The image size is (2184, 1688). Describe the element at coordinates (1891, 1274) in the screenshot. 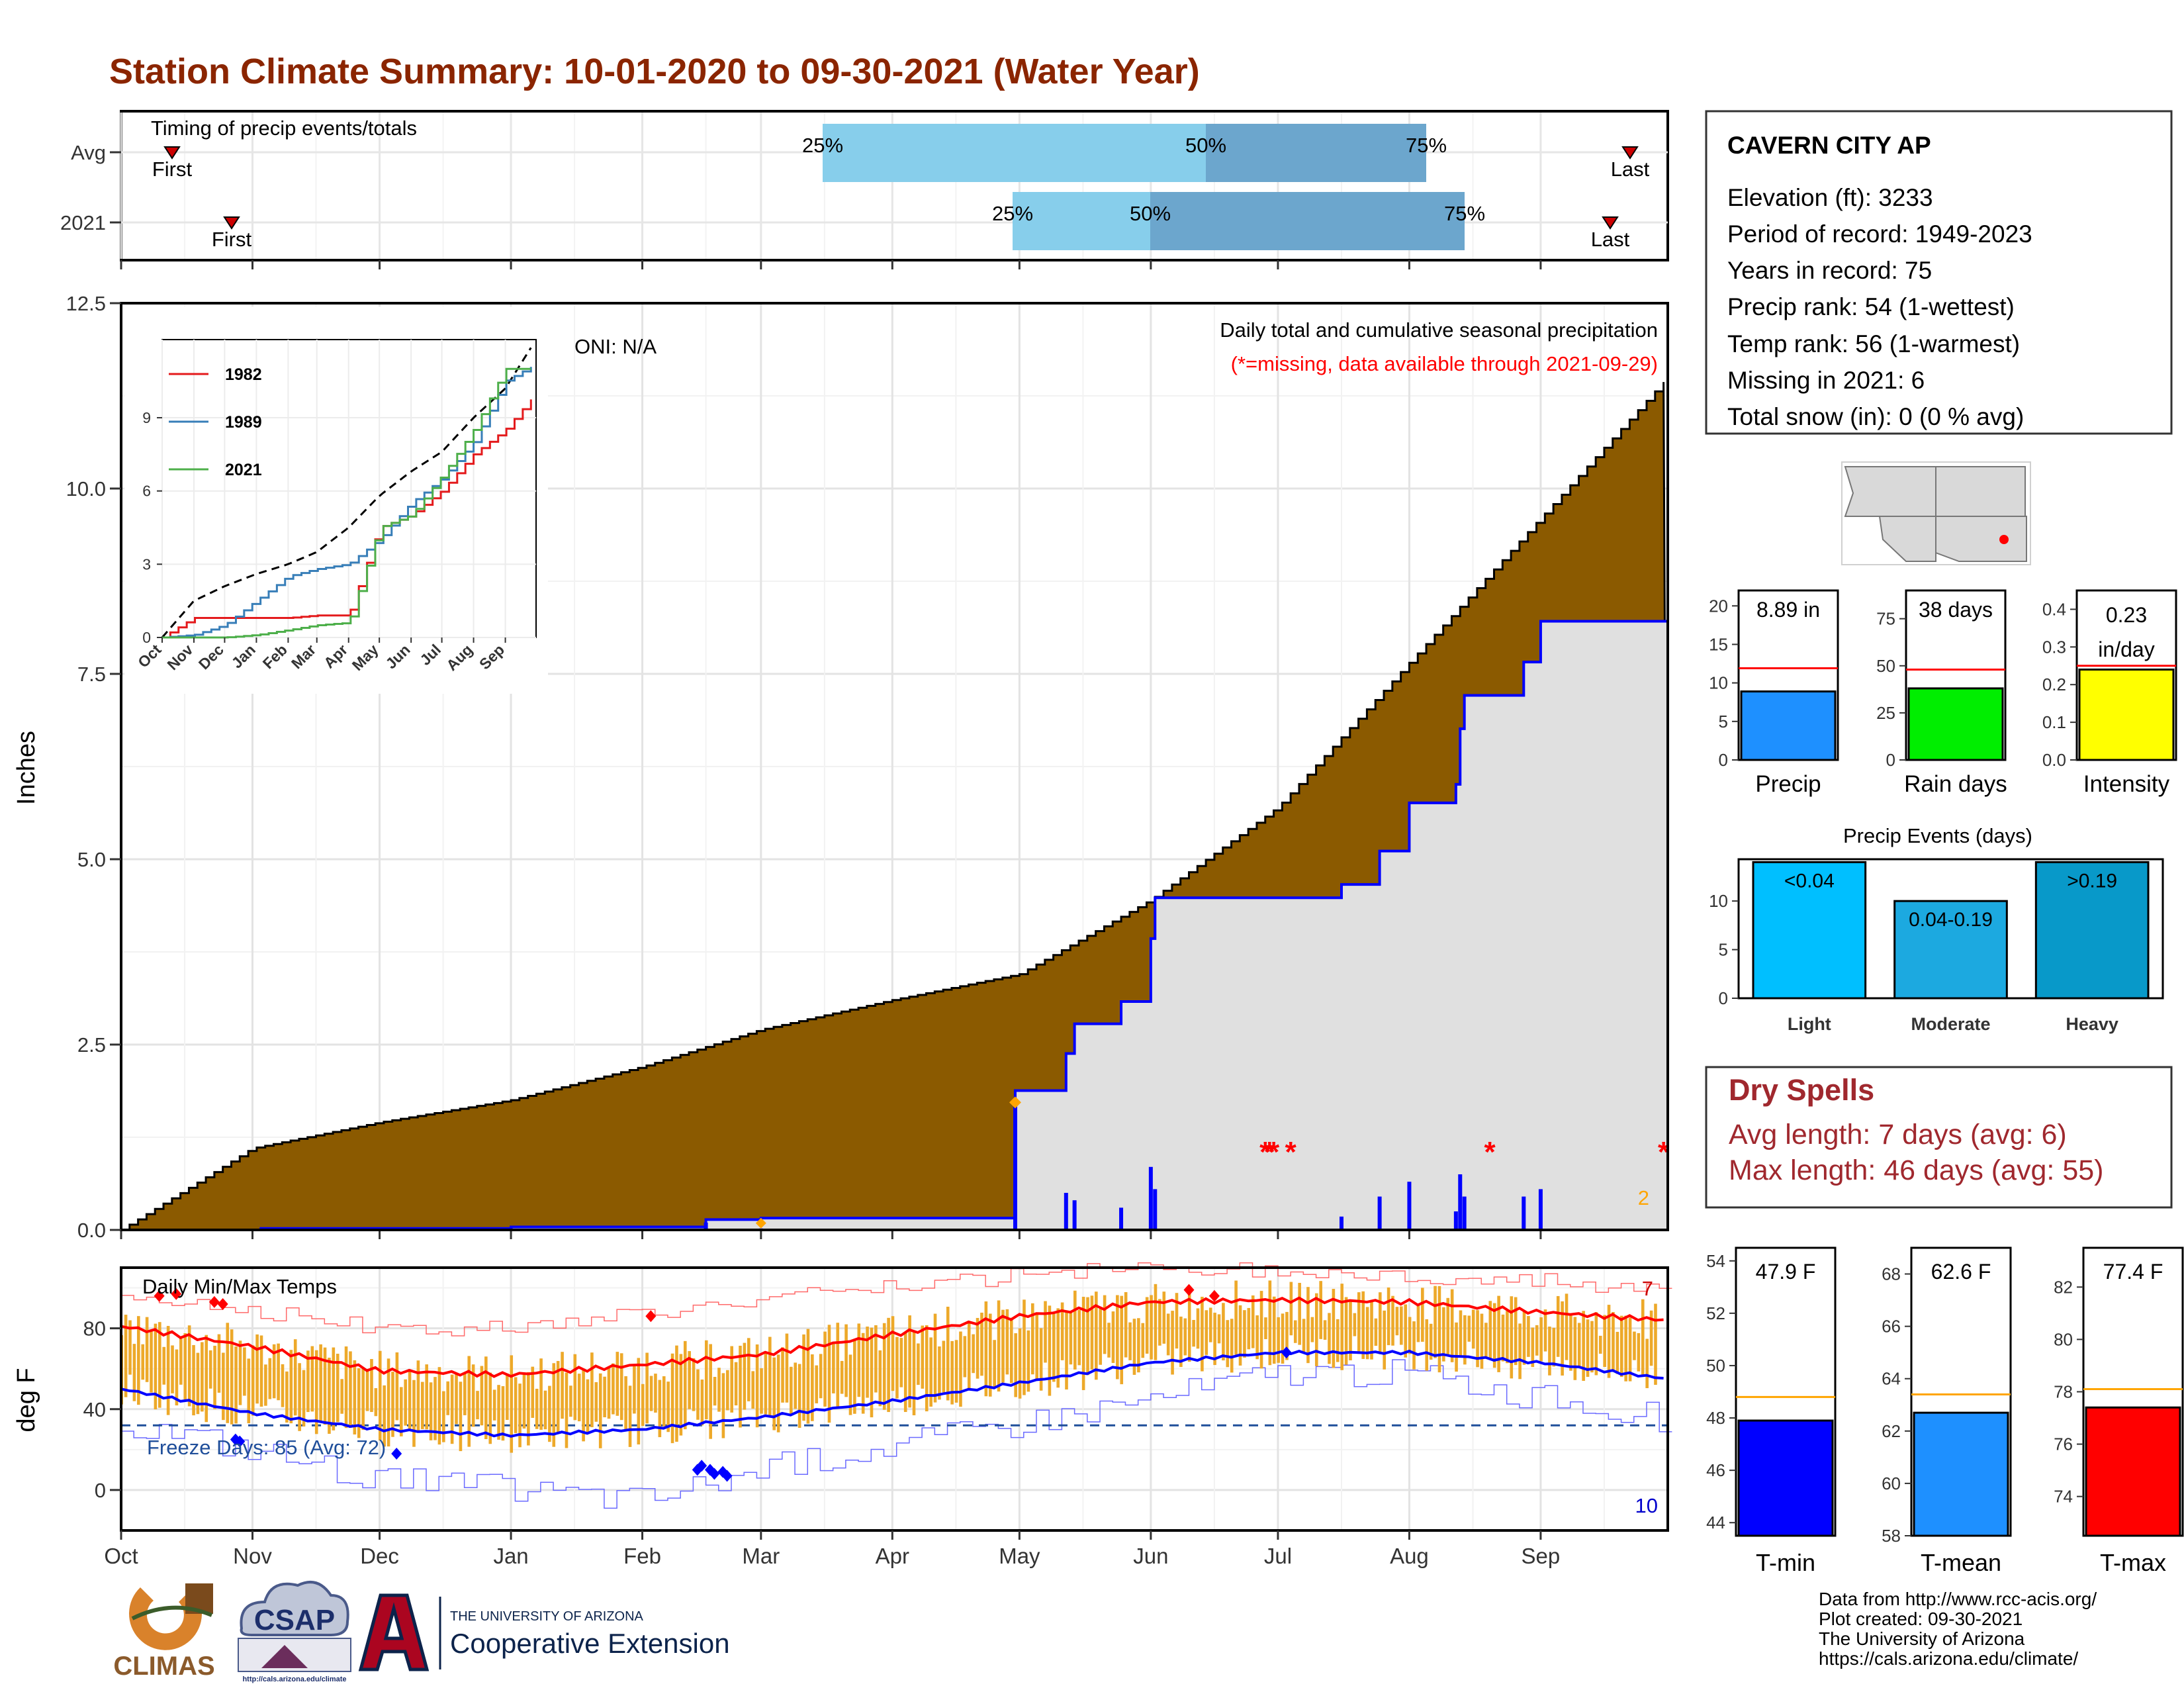

I see `temp-bar-tick-label: 68` at that location.